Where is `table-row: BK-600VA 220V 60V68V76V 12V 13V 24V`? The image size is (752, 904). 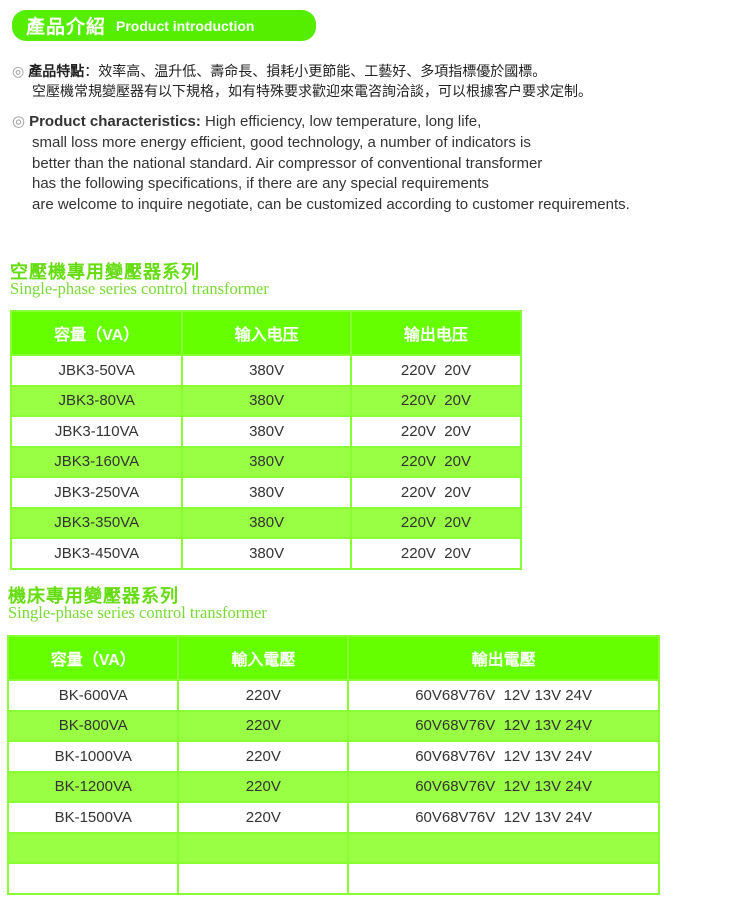 table-row: BK-600VA 220V 60V68V76V 12V 13V 24V is located at coordinates (333, 695).